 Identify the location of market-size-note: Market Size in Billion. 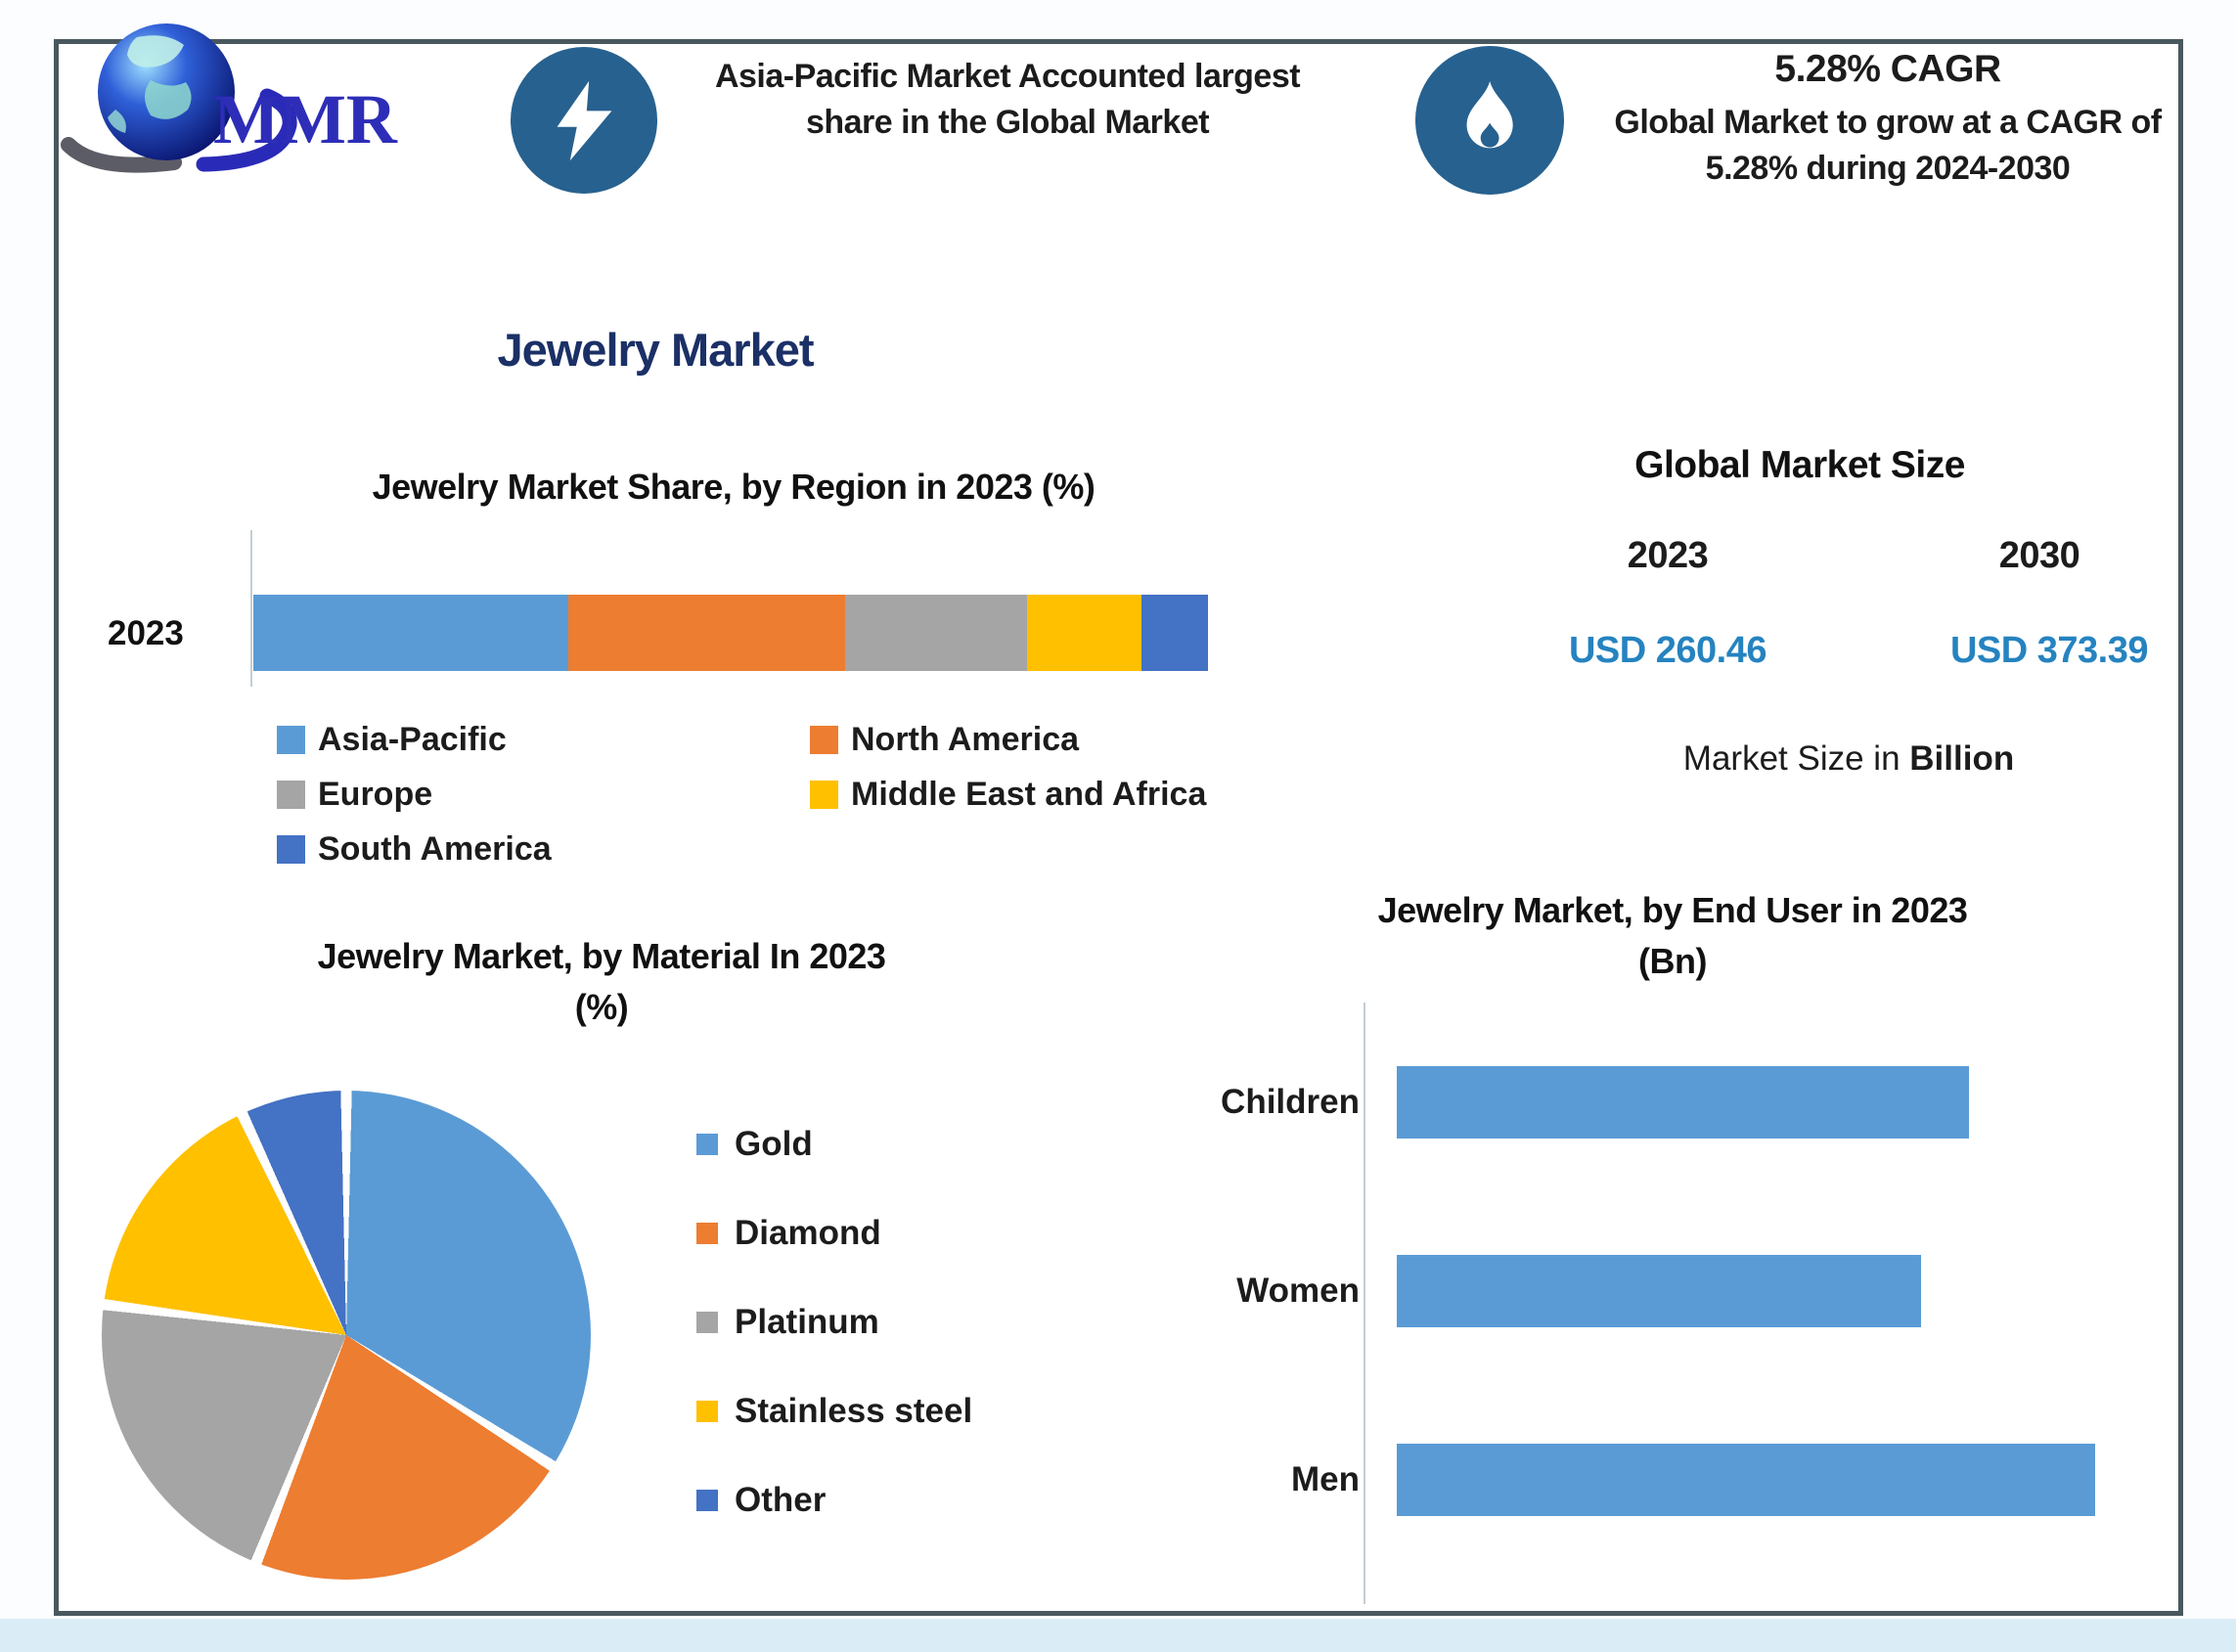
(1849, 759).